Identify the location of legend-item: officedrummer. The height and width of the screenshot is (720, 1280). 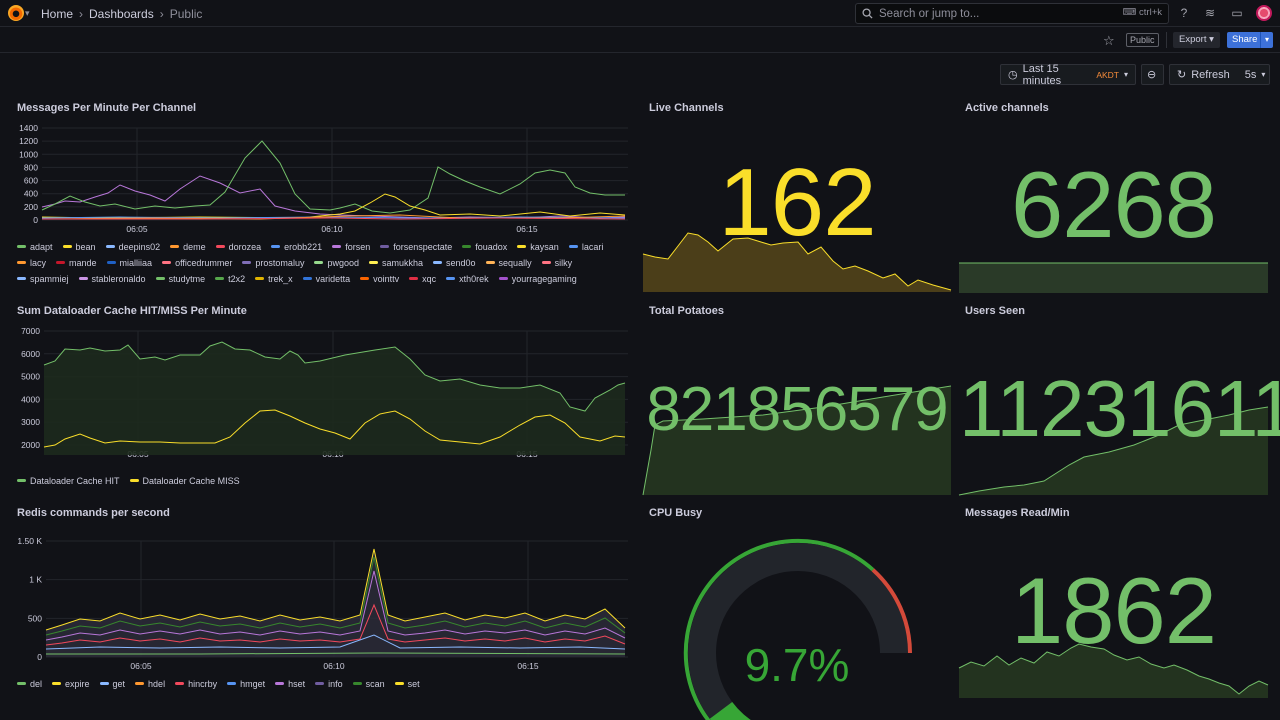
(197, 262).